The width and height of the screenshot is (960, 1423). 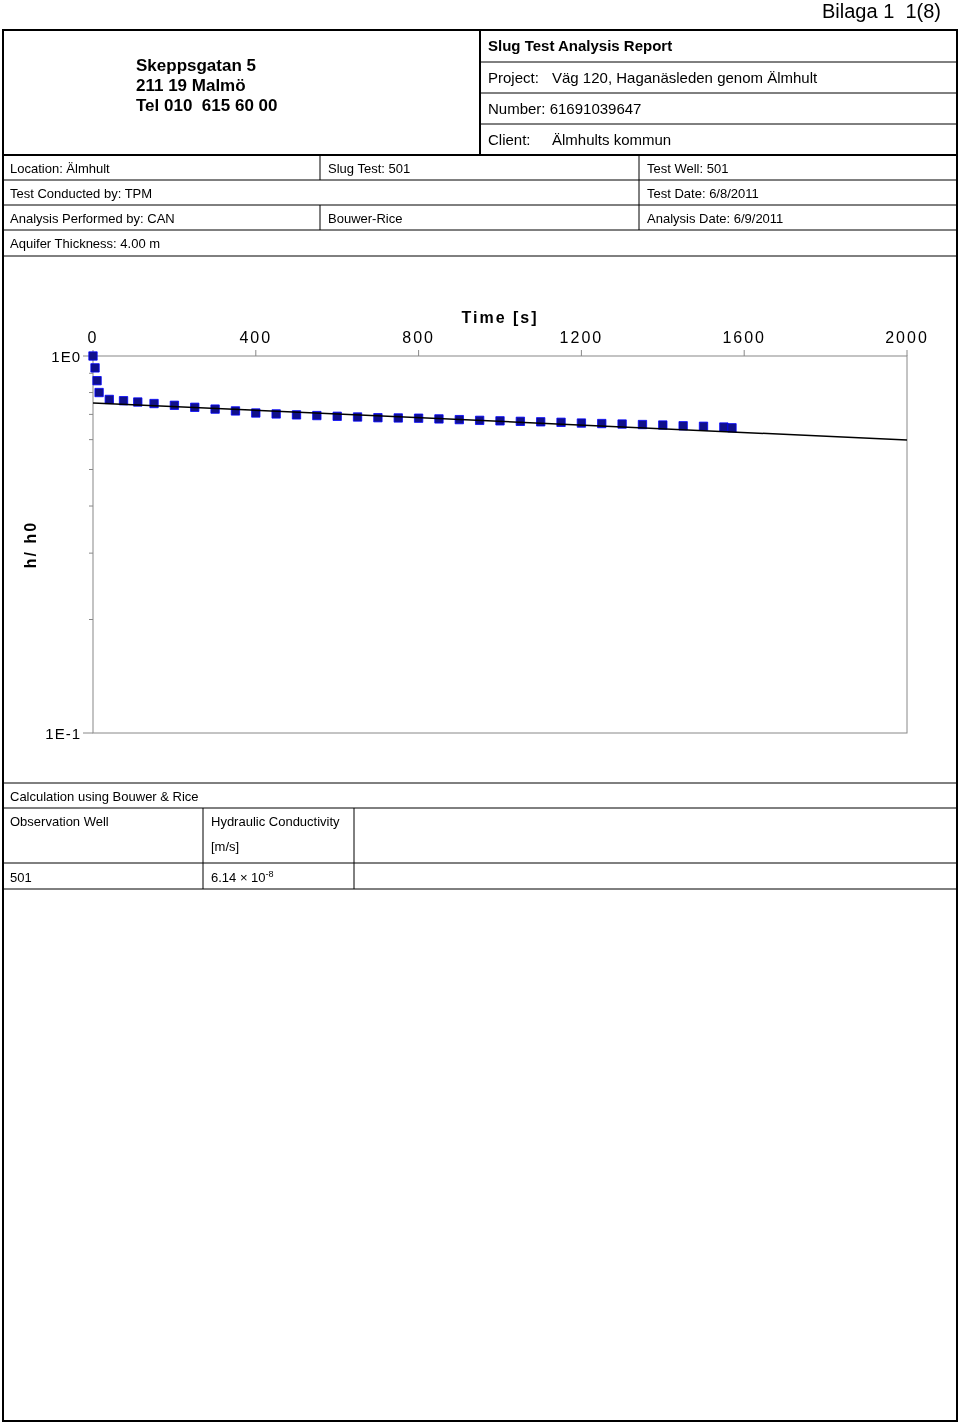 I want to click on text: Number: 61691039647, so click(x=565, y=108).